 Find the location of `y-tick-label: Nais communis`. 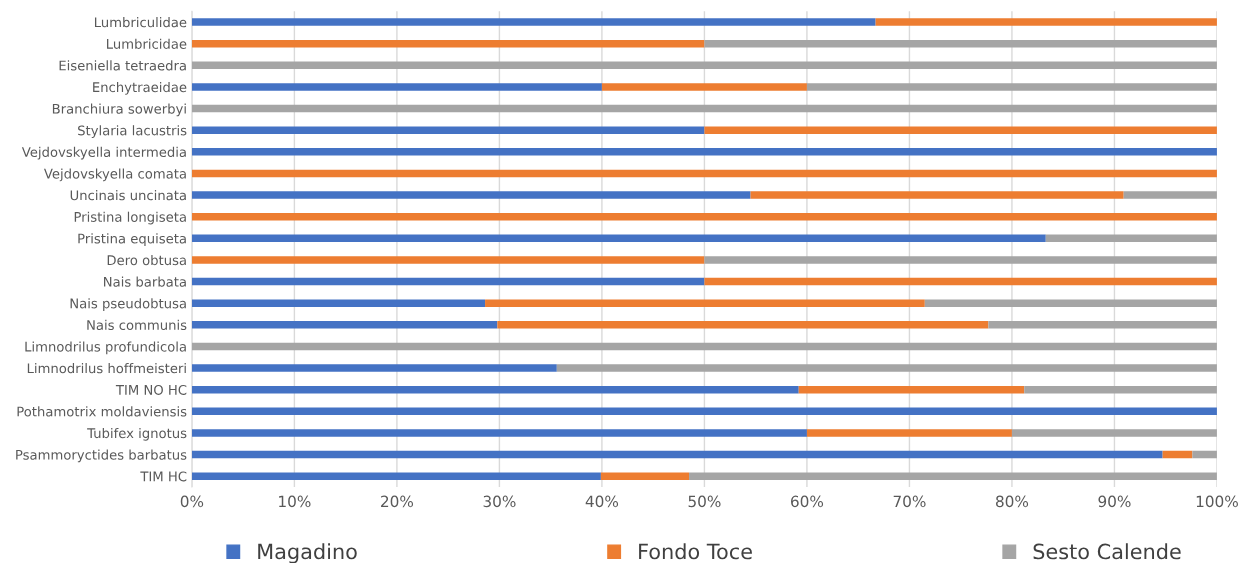

y-tick-label: Nais communis is located at coordinates (137, 325).